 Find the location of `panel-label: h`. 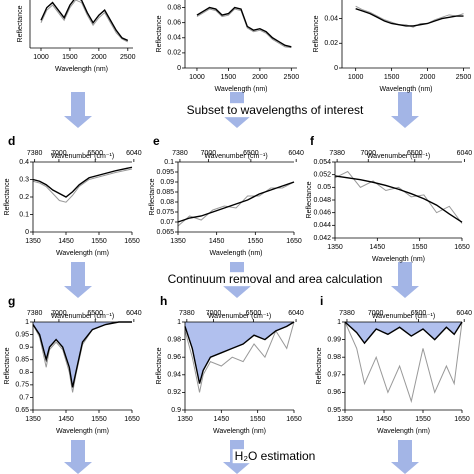

panel-label: h is located at coordinates (163, 301).